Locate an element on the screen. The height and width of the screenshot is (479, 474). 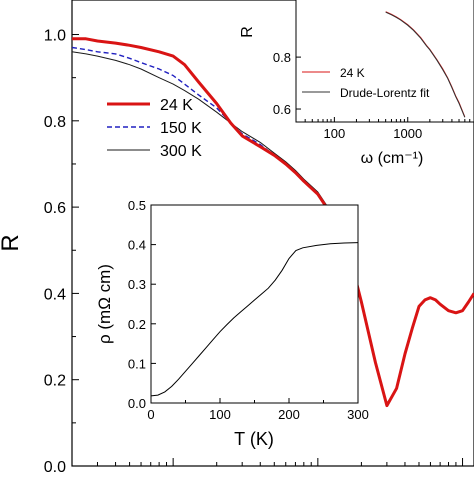
main-legend: 24 K 150 K 300 K is located at coordinates (154, 128).